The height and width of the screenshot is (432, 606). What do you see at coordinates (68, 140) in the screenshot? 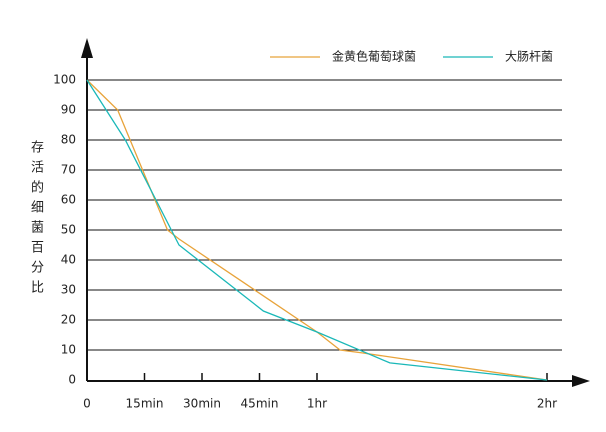
I see `y-tick-label: 80` at bounding box center [68, 140].